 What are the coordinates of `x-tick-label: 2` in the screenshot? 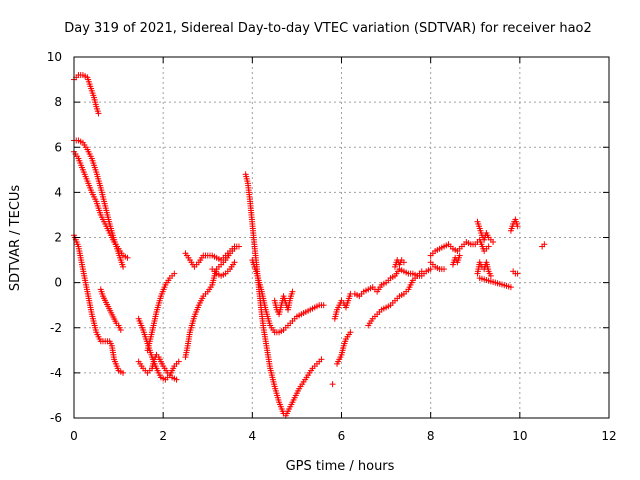 It's located at (163, 436).